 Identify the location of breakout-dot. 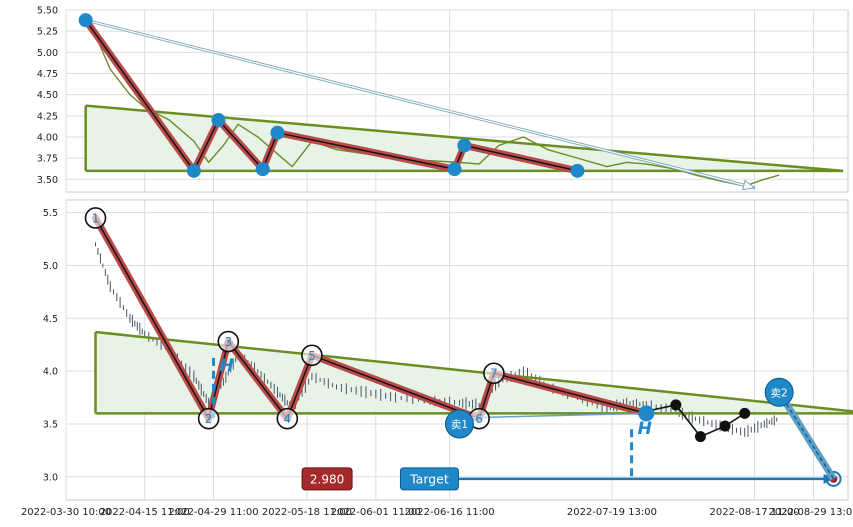
(646, 413).